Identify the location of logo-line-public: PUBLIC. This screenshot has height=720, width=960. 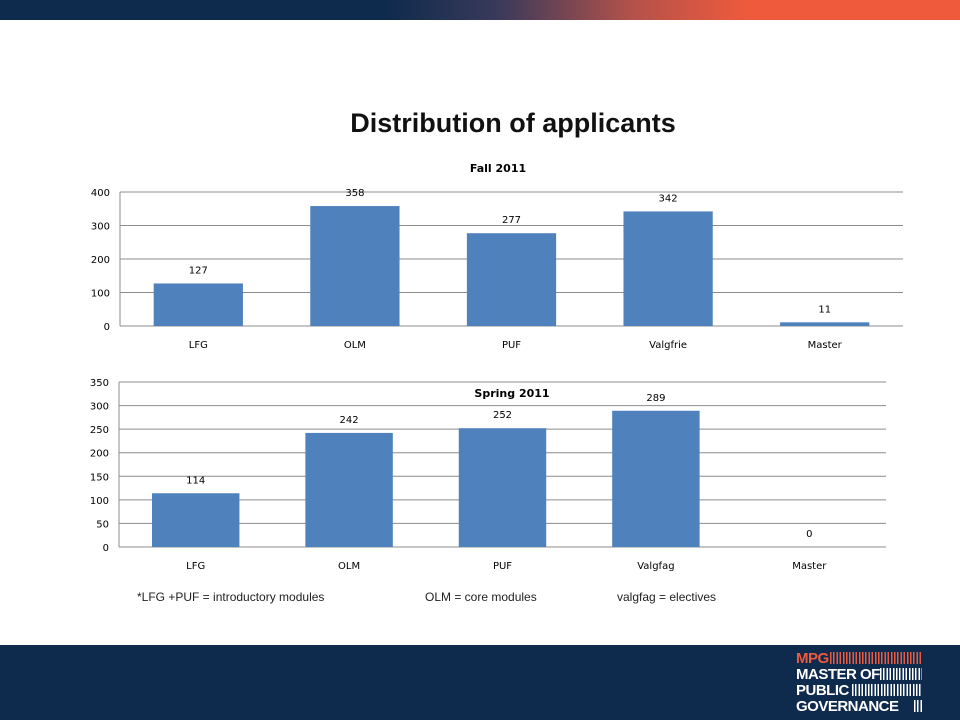
(822, 690).